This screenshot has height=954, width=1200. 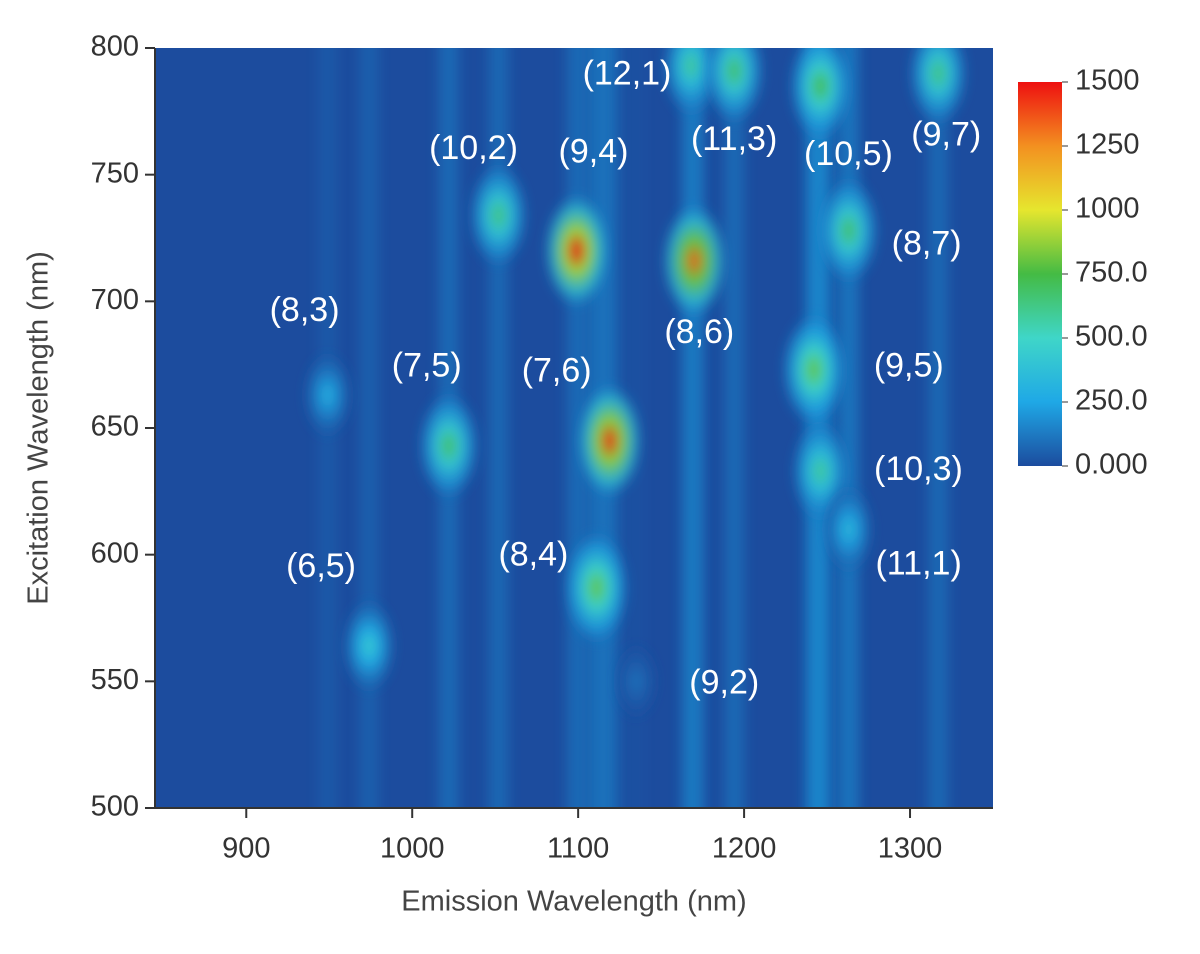 I want to click on y-tick-label: 700, so click(x=115, y=300).